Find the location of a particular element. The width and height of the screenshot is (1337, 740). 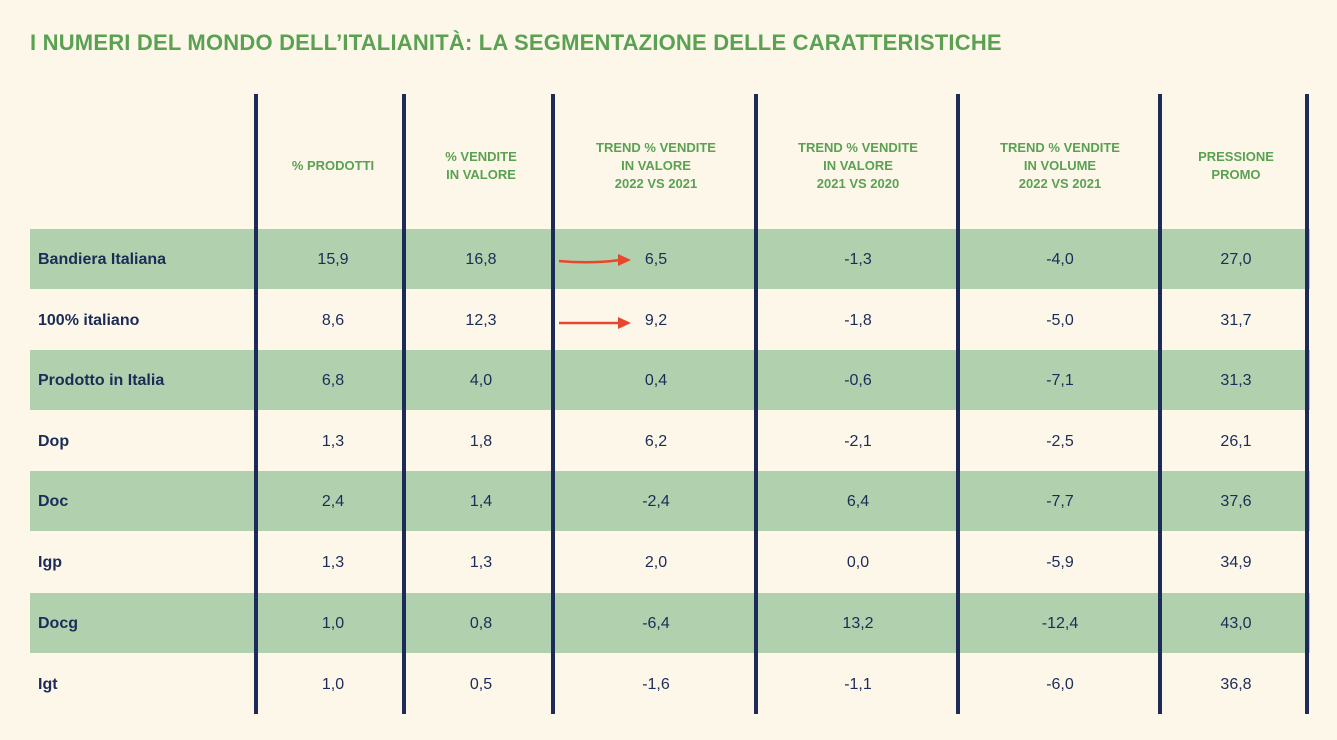

table-cell: 12,3 is located at coordinates (481, 320).